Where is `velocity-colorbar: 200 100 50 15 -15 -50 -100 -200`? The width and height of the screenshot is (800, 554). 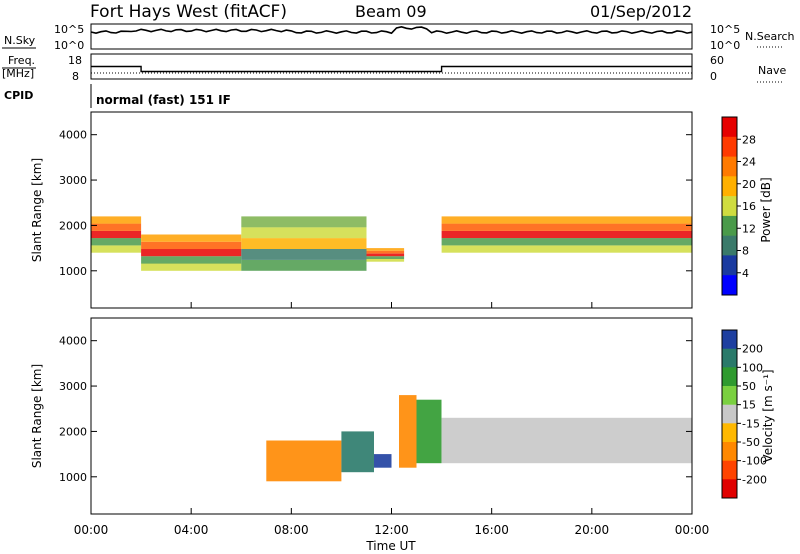 velocity-colorbar: 200 100 50 15 -15 -50 -100 -200 is located at coordinates (744, 414).